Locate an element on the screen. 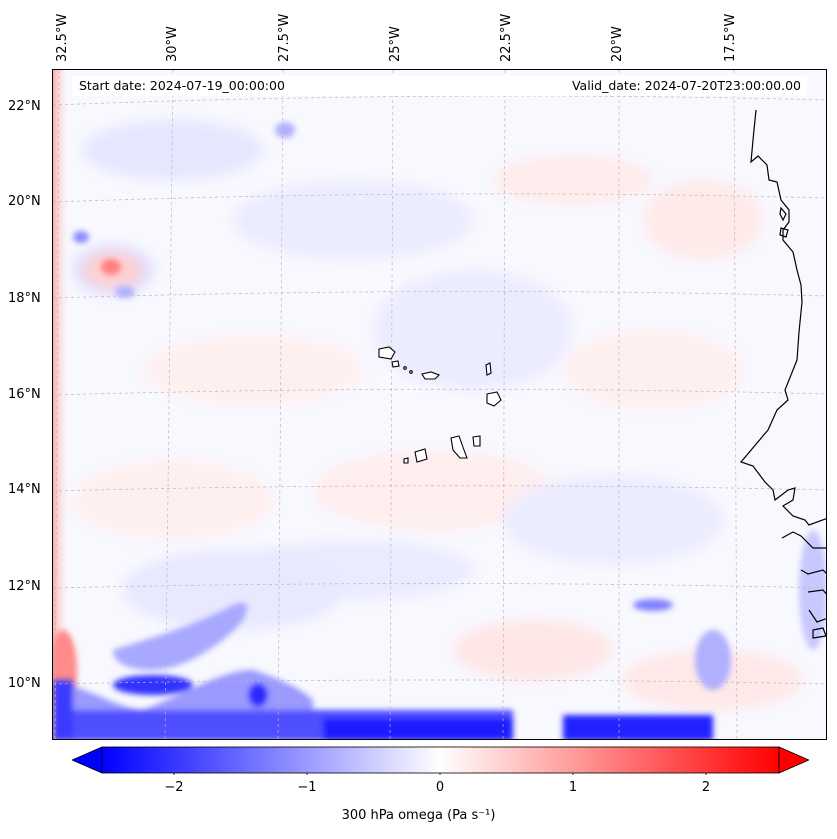 This screenshot has width=837, height=839. lat-label-12n: 12°N is located at coordinates (24, 586).